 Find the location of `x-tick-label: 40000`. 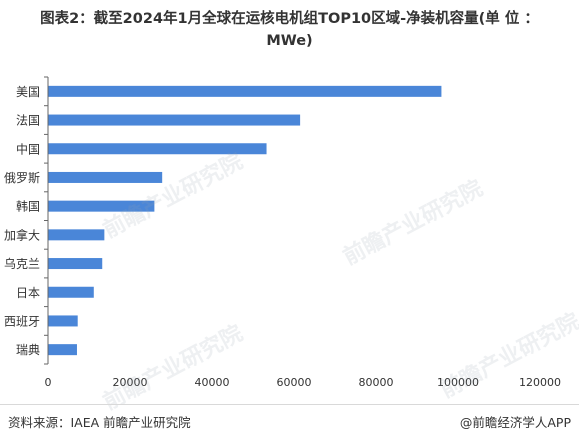

x-tick-label: 40000 is located at coordinates (212, 382).